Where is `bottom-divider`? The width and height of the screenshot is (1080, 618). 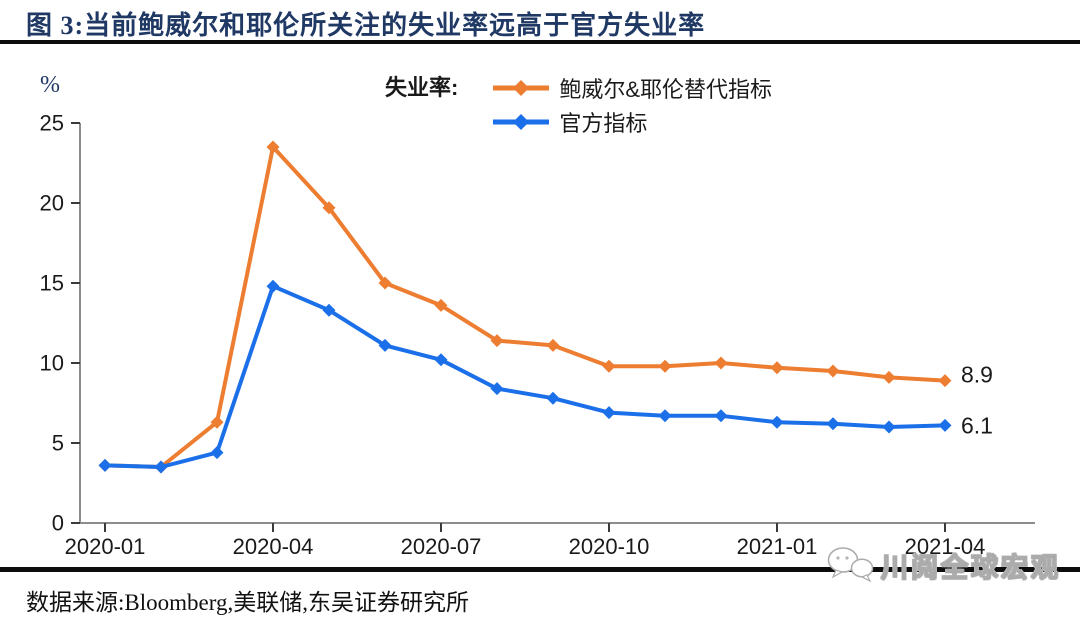
bottom-divider is located at coordinates (540, 569).